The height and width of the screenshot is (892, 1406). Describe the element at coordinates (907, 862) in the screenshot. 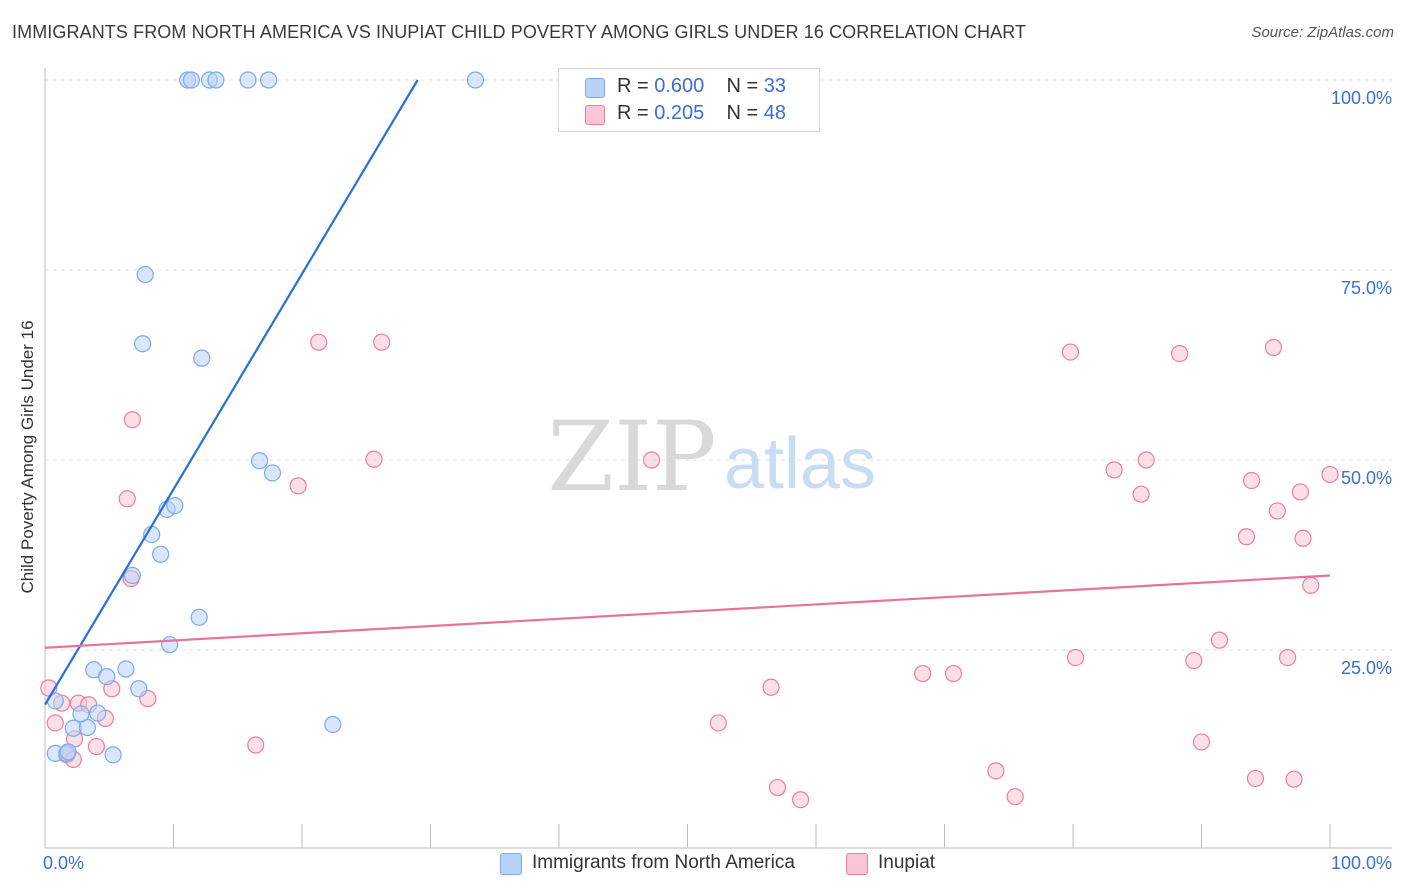

I see `bottom-legend-label-inupiat: Inupiat` at that location.